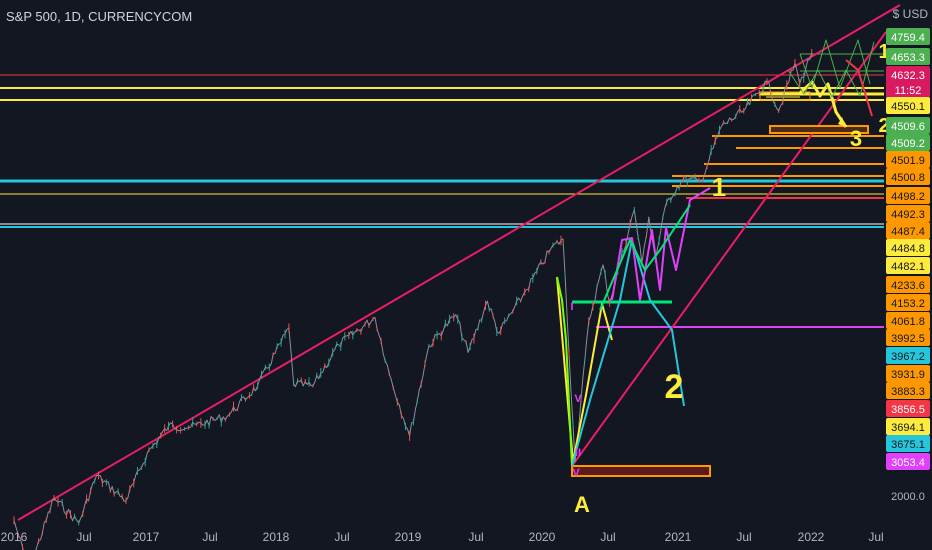 The width and height of the screenshot is (932, 550). I want to click on price-label-text: 4484.8, so click(908, 249).